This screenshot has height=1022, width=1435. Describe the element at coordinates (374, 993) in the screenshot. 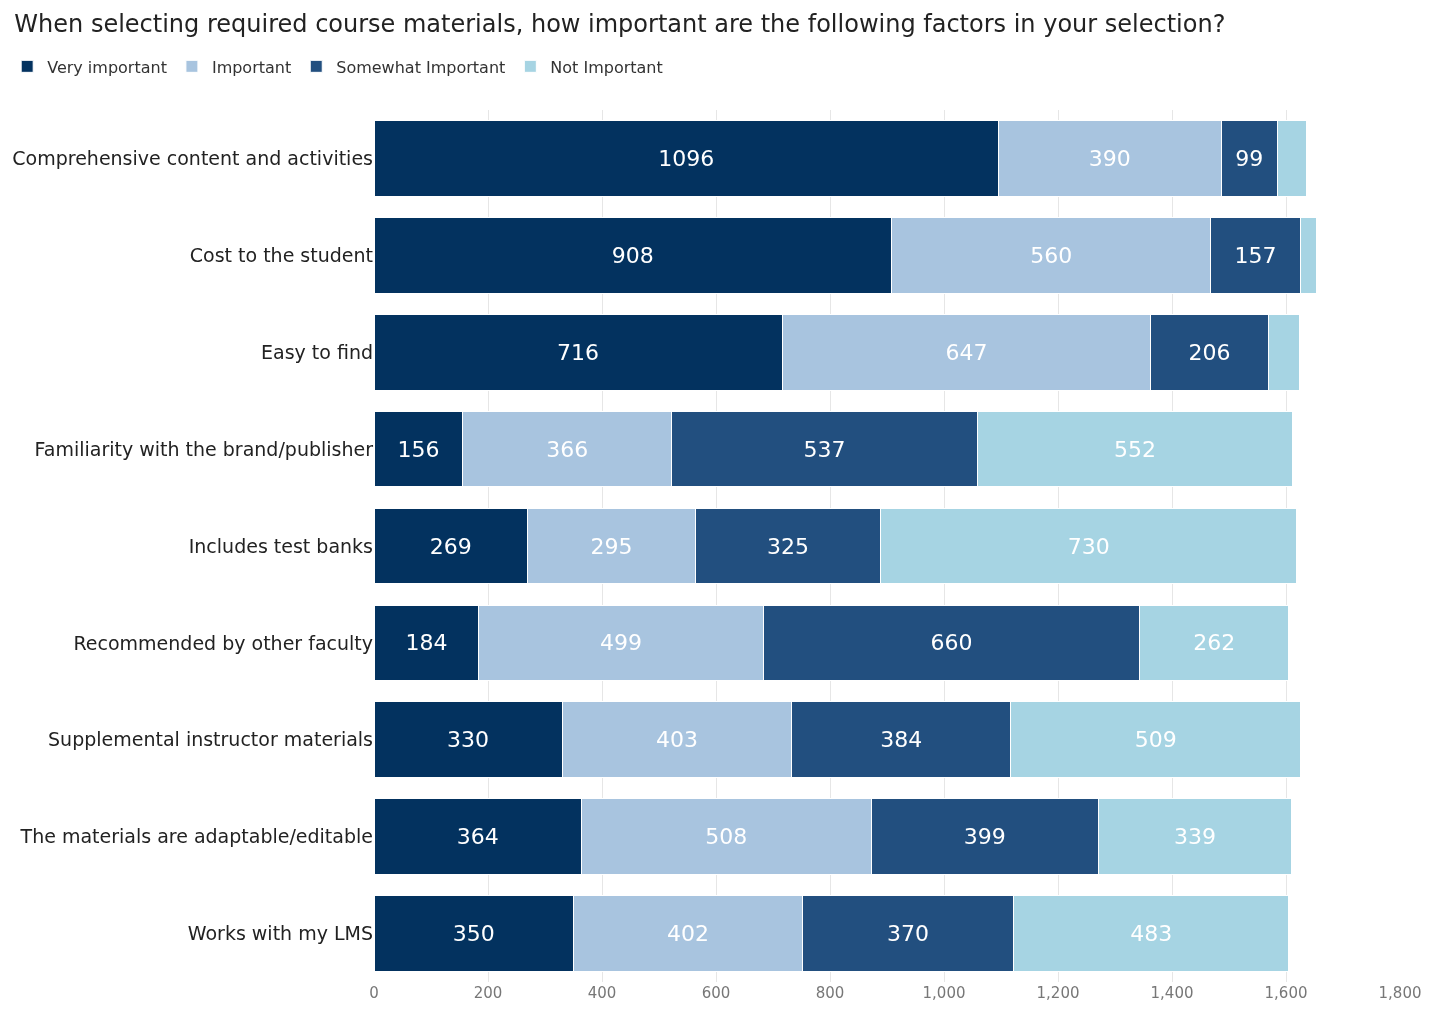

I see `x-tick-label: 0` at that location.